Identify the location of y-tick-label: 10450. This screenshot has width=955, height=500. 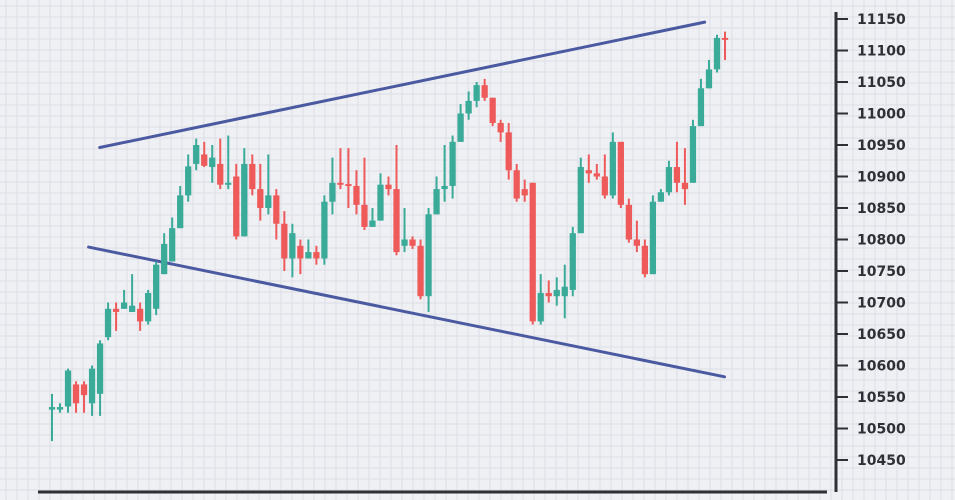
(881, 461).